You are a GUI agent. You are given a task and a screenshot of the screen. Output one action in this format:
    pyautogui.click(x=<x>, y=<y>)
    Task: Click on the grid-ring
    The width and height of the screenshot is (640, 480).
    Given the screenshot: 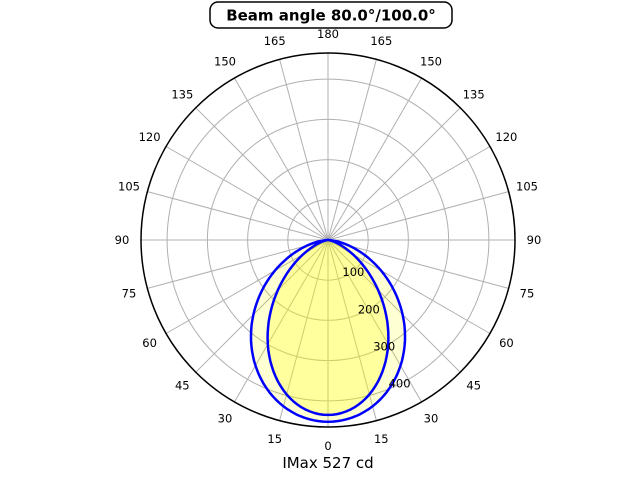 What is the action you would take?
    pyautogui.click(x=328, y=240)
    